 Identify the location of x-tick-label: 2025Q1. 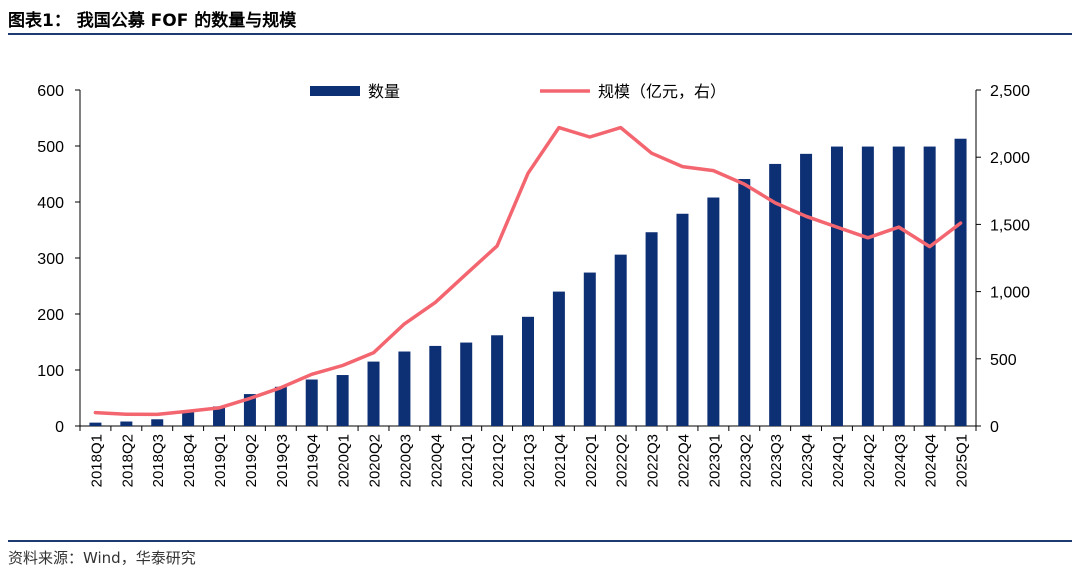
(962, 460).